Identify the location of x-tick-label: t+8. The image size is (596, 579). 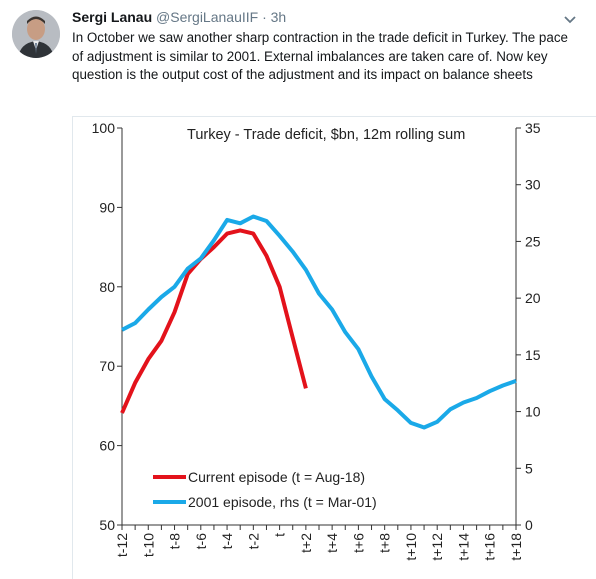
(385, 543).